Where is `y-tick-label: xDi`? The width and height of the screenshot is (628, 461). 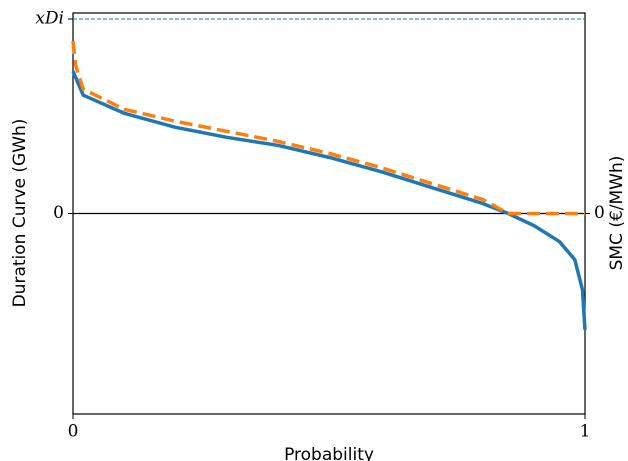
y-tick-label: xDi is located at coordinates (49, 19).